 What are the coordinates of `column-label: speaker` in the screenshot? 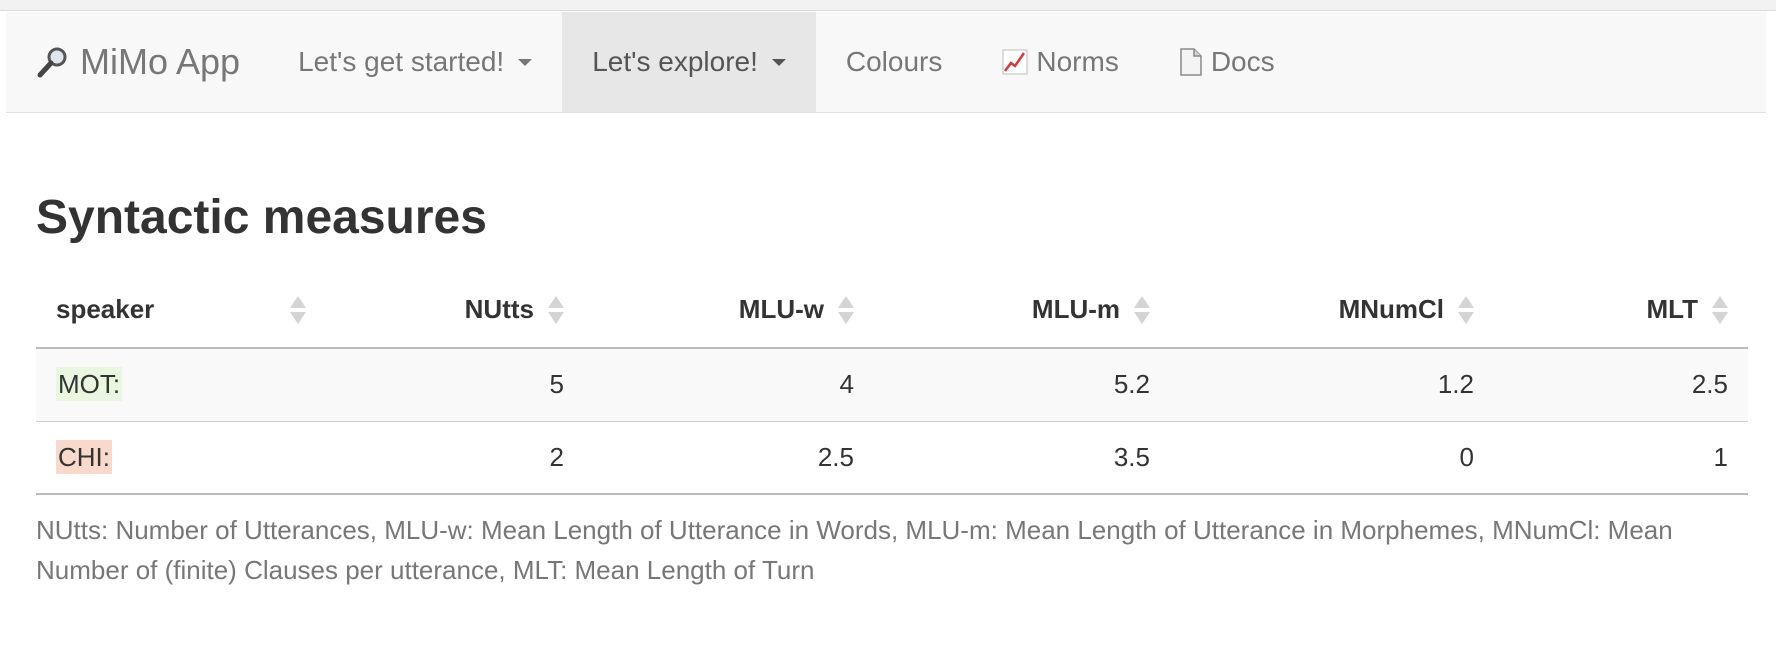 It's located at (105, 309).